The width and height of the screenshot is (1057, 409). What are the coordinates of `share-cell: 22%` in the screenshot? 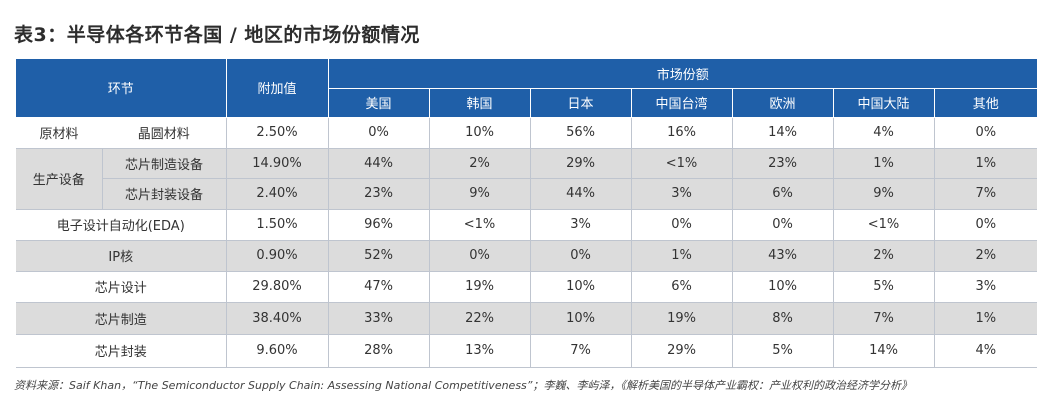 It's located at (479, 318).